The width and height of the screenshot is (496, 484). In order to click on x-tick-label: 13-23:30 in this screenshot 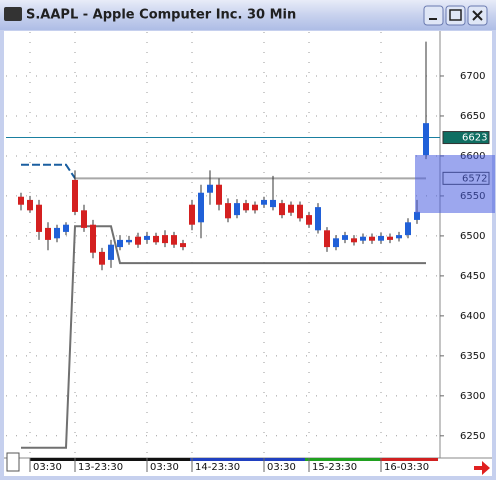, I will do `click(100, 467)`.